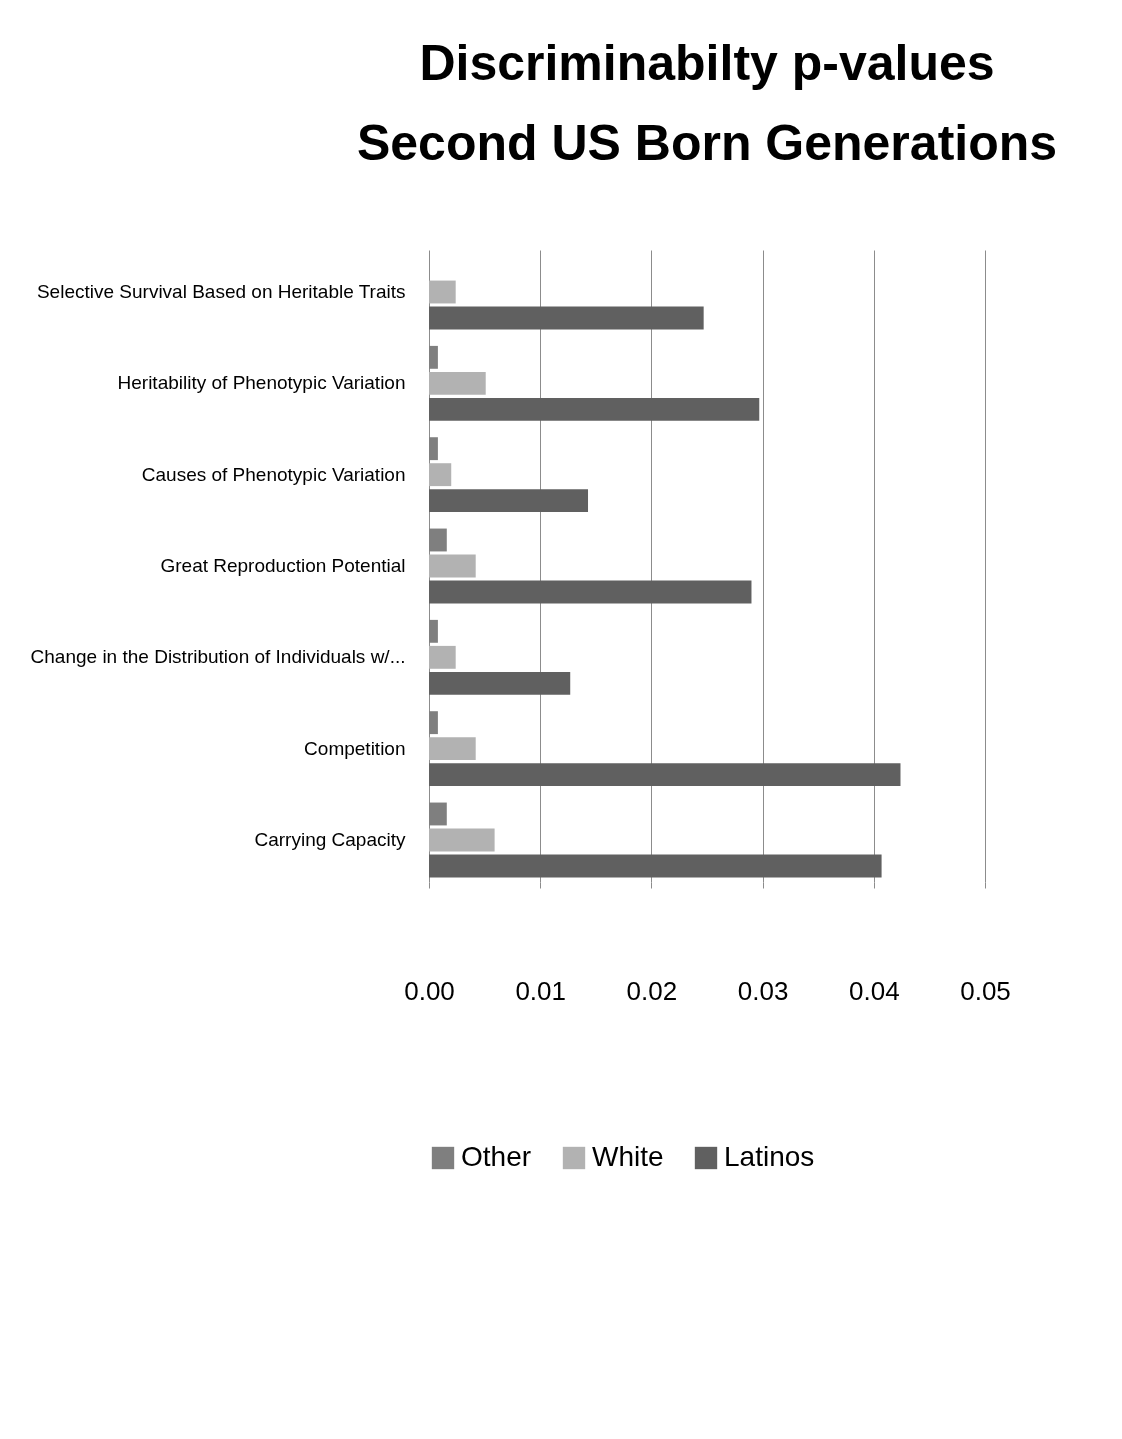  What do you see at coordinates (261, 383) in the screenshot?
I see `y-tick-label: Heritability of Phenotypic Variation` at bounding box center [261, 383].